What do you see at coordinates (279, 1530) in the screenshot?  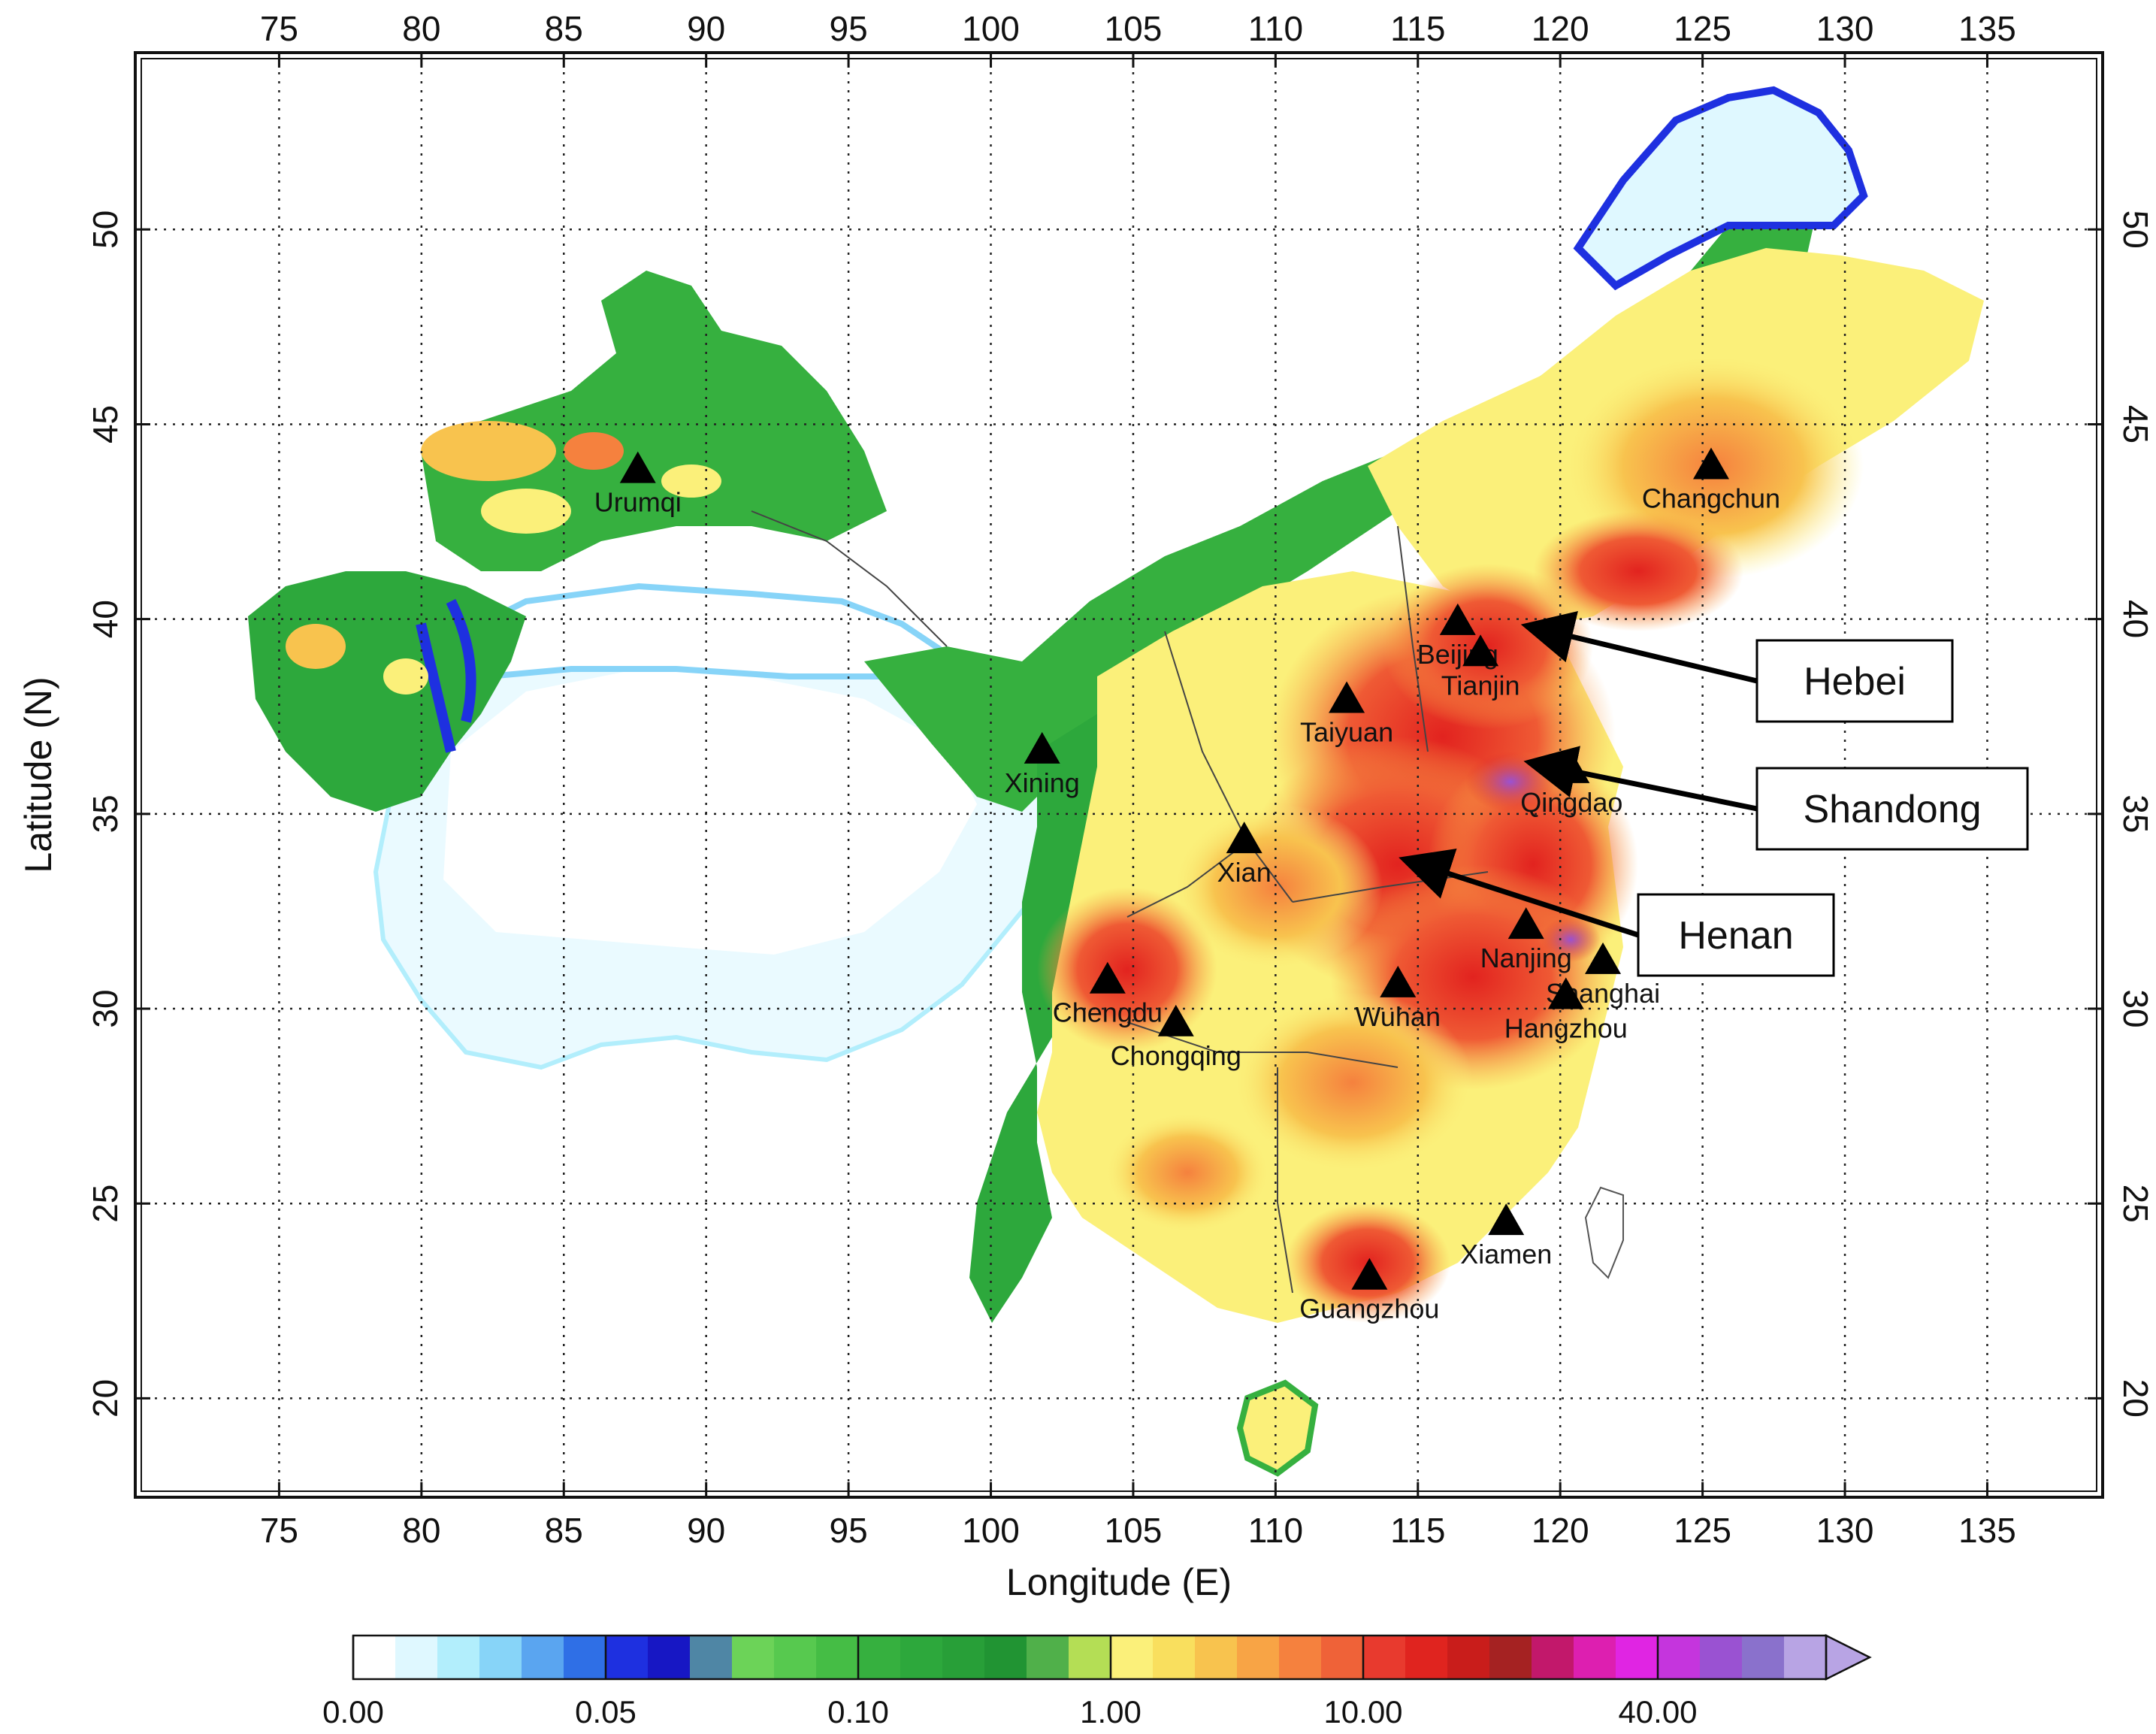 I see `lon-tick-label-bottom: 75` at bounding box center [279, 1530].